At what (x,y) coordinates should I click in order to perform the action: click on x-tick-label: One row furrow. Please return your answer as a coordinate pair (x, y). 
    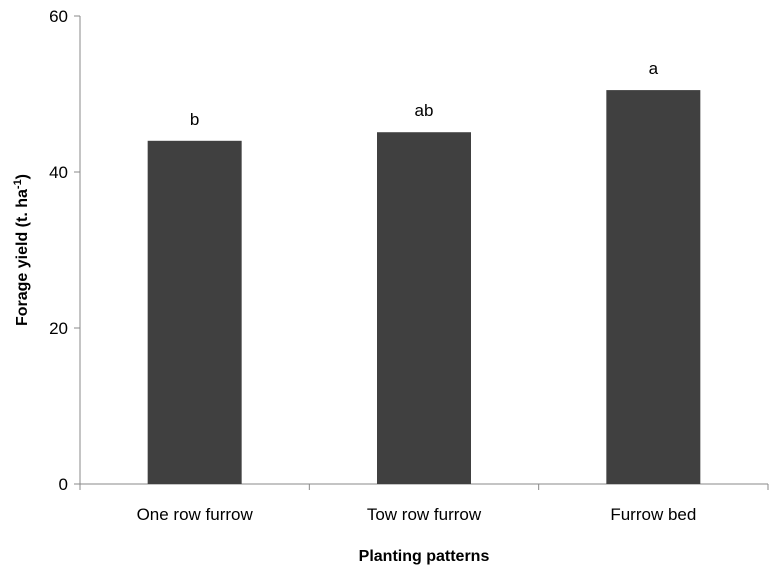
    Looking at the image, I should click on (195, 514).